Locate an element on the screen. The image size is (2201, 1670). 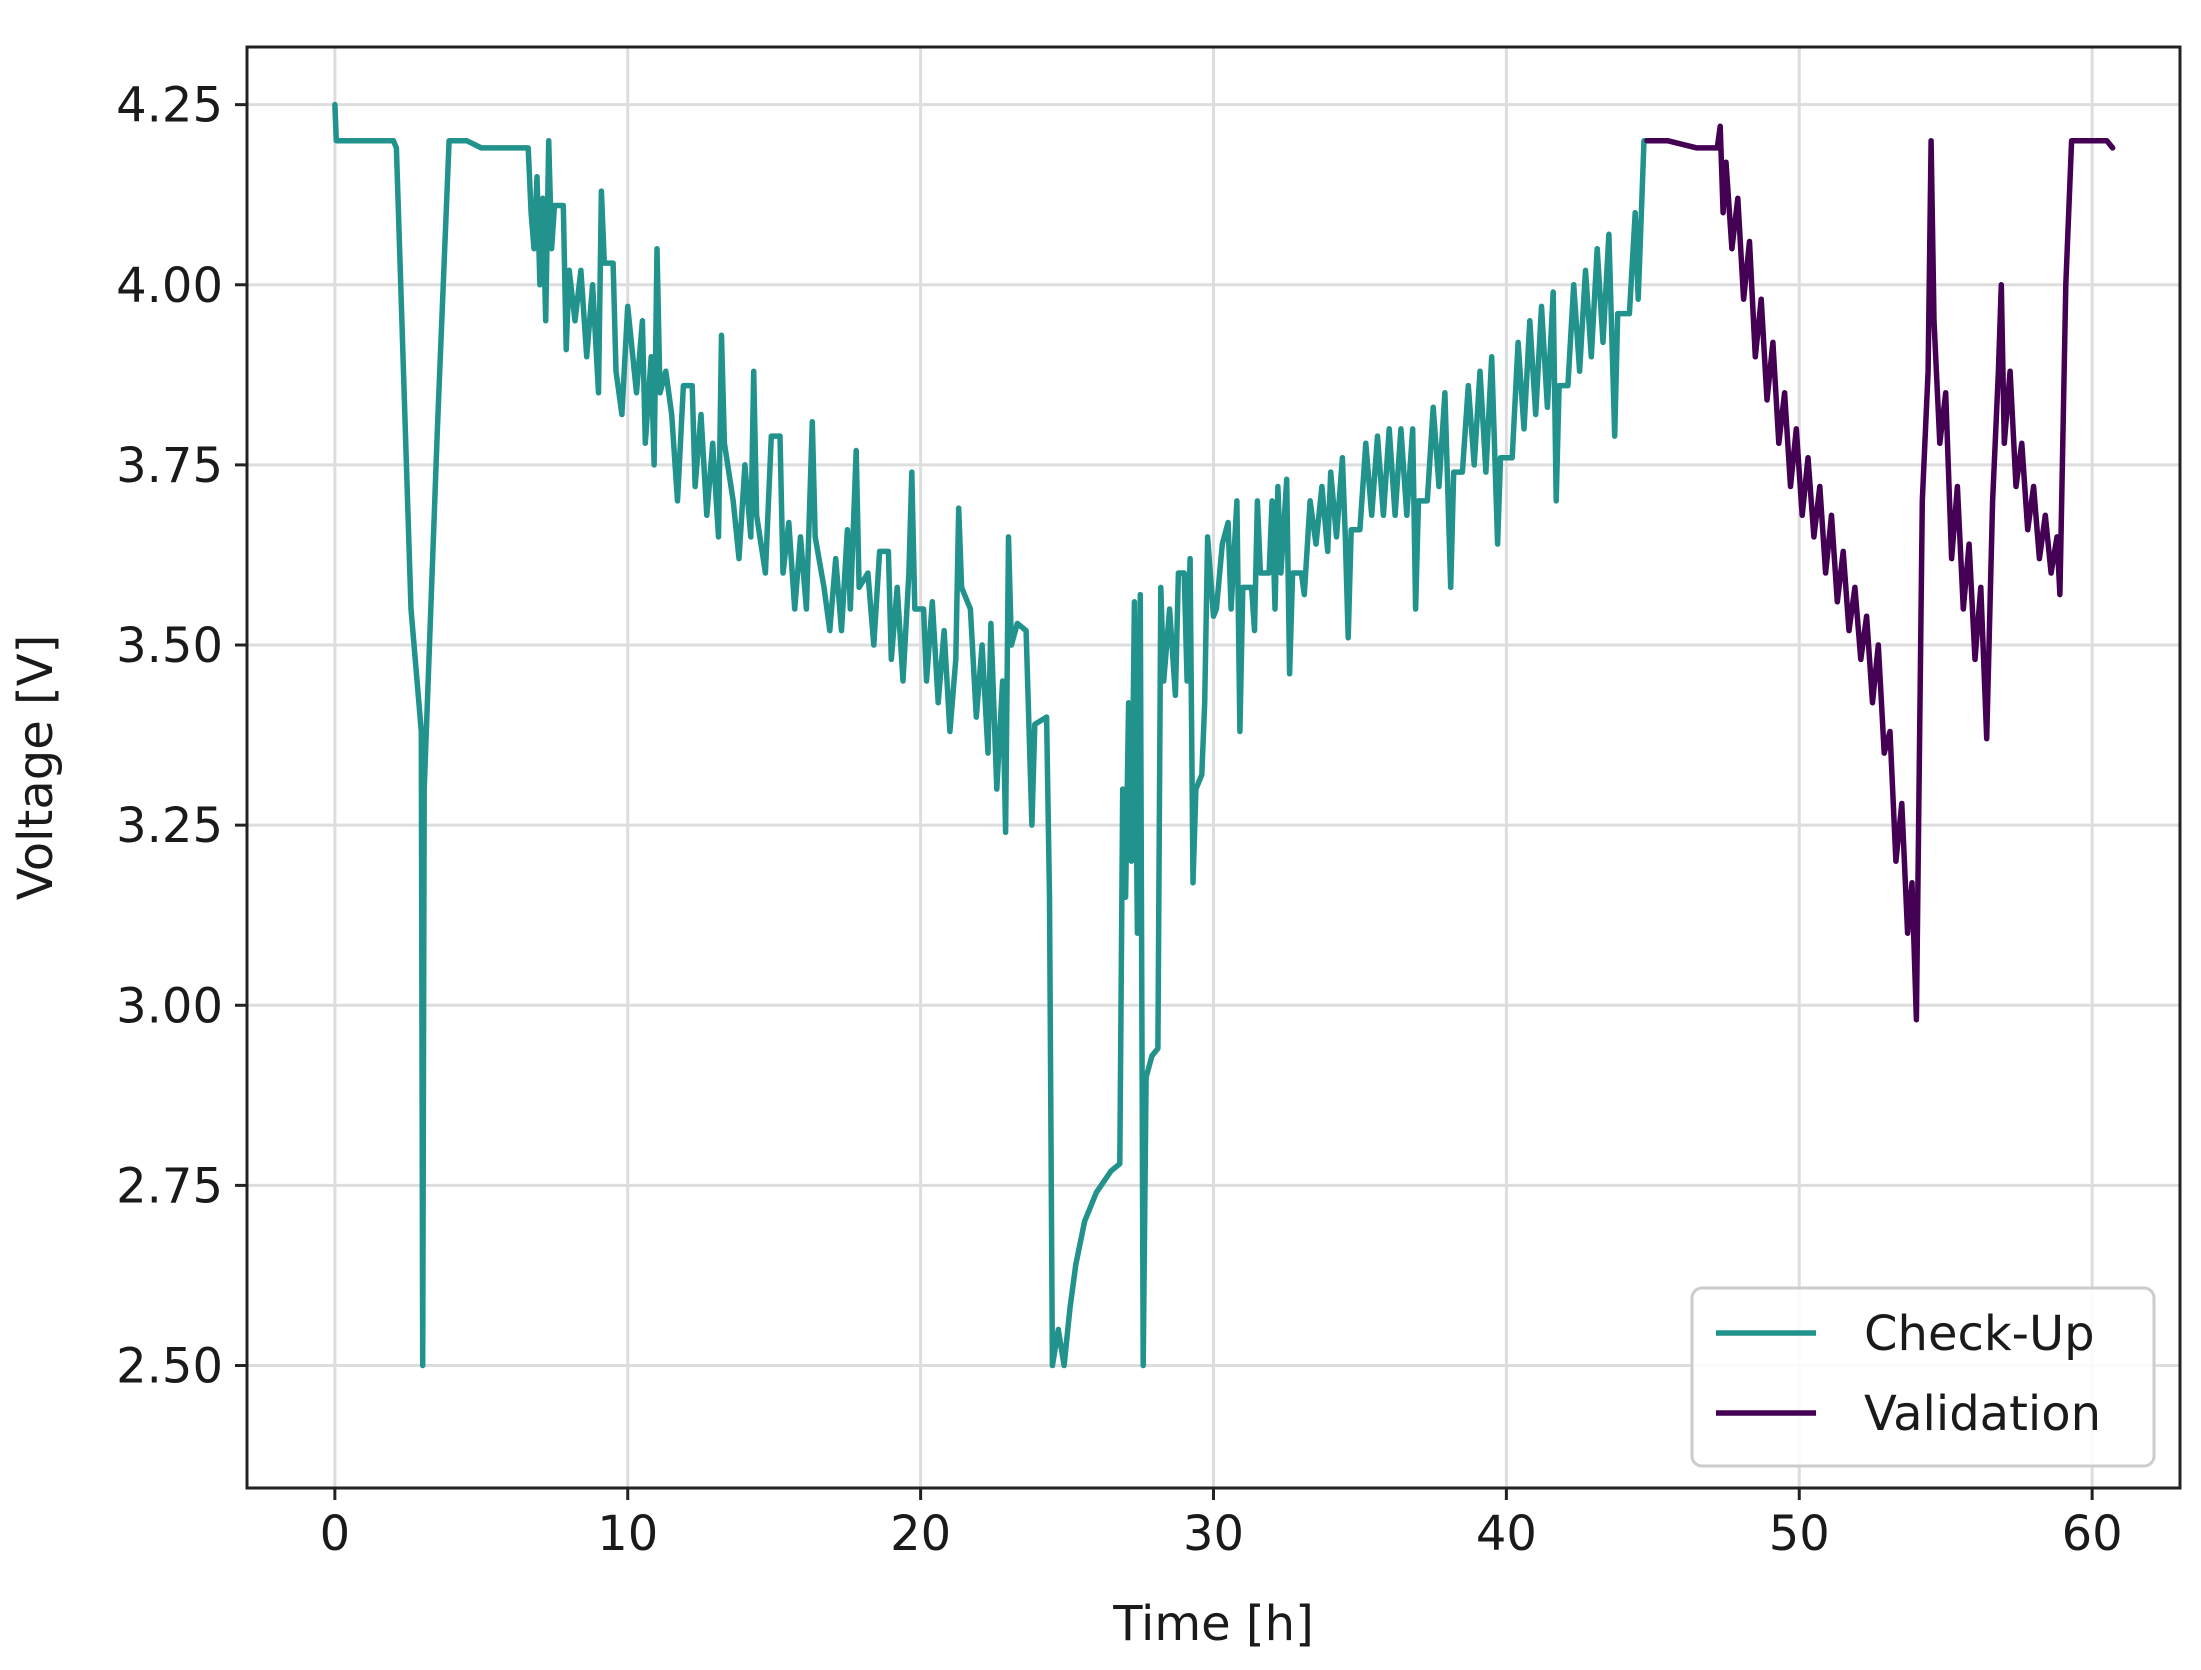
x-tick-label: 20 is located at coordinates (920, 1534).